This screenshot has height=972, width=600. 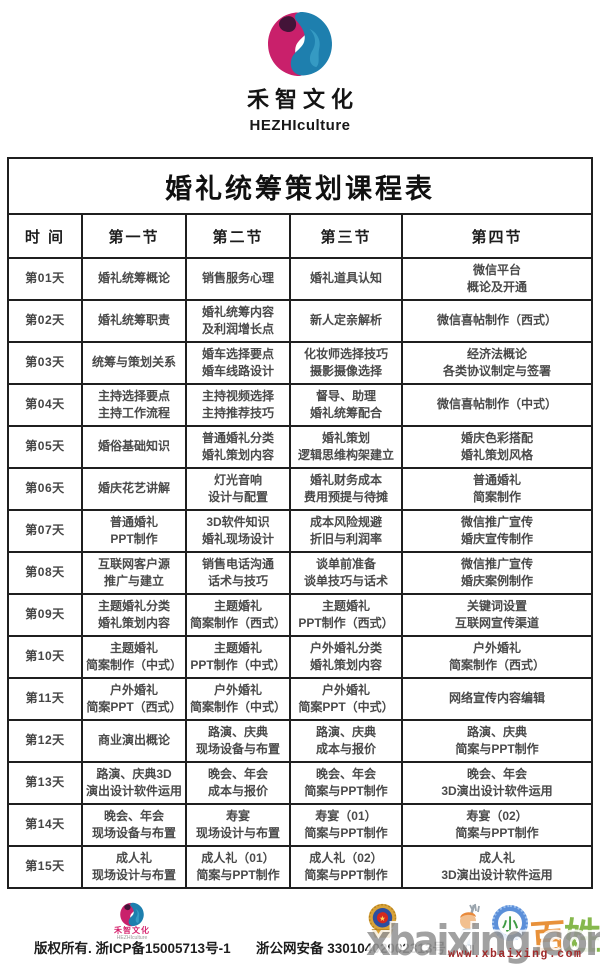 What do you see at coordinates (345, 783) in the screenshot?
I see `course-cell: 晚会、年会 简案与PPT制作` at bounding box center [345, 783].